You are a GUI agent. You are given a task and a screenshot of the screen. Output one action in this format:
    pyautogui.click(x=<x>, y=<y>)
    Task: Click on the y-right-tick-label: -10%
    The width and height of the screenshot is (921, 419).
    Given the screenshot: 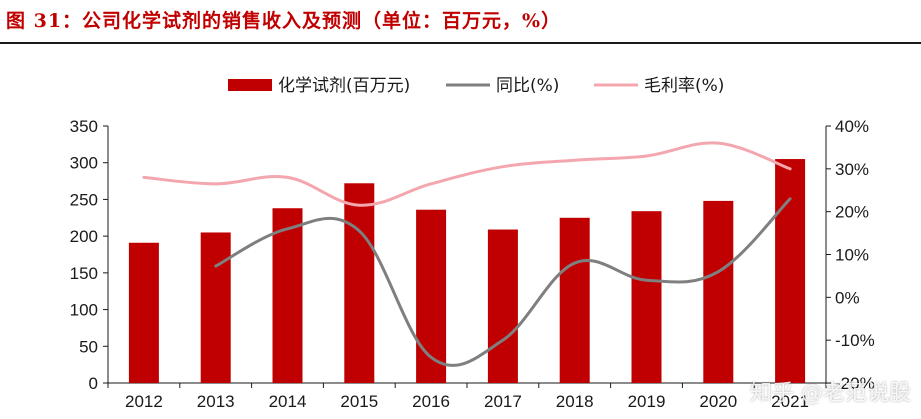 What is the action you would take?
    pyautogui.click(x=855, y=340)
    